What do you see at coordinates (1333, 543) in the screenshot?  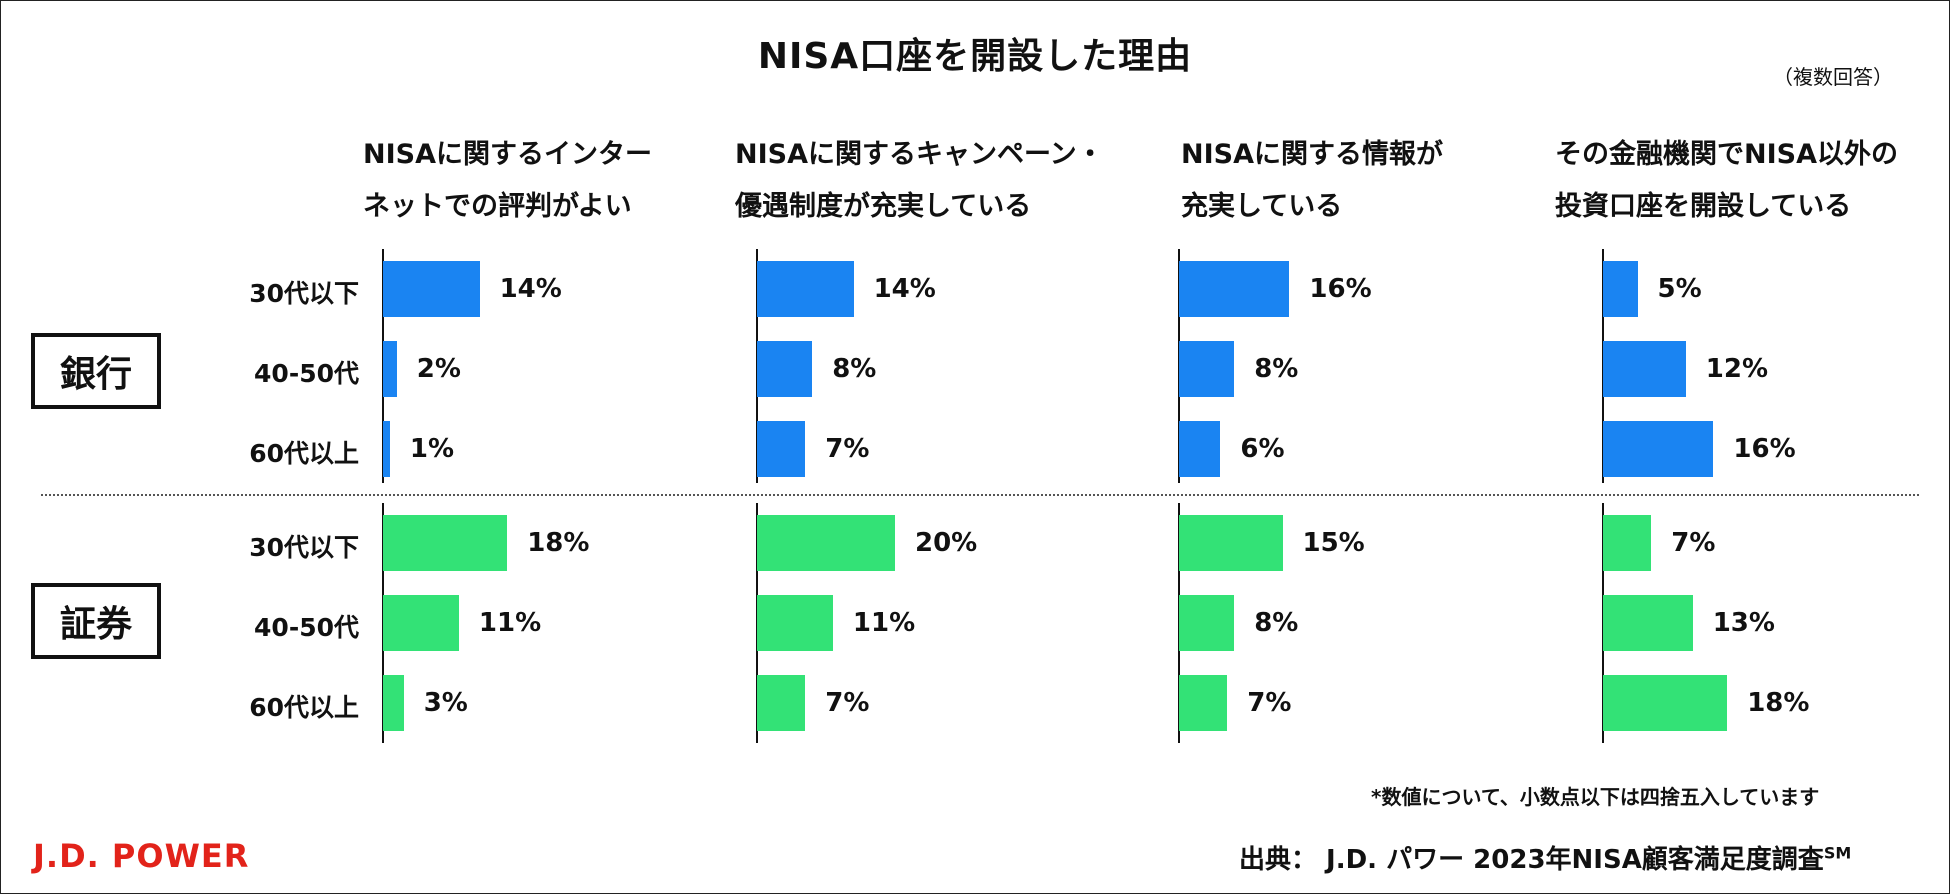 I see `value-label-3-securities-1: 15%` at bounding box center [1333, 543].